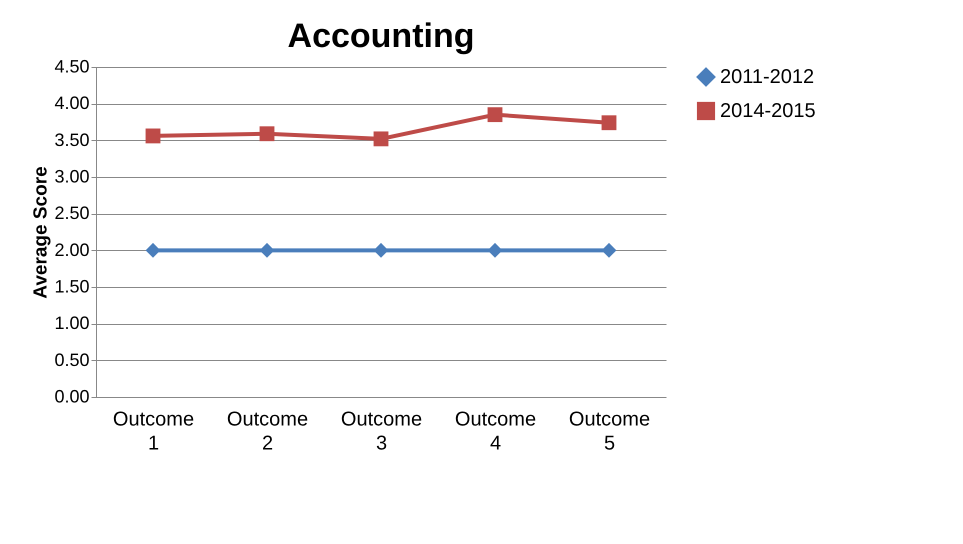 The width and height of the screenshot is (963, 544). I want to click on y-axis-title: Average Score, so click(41, 232).